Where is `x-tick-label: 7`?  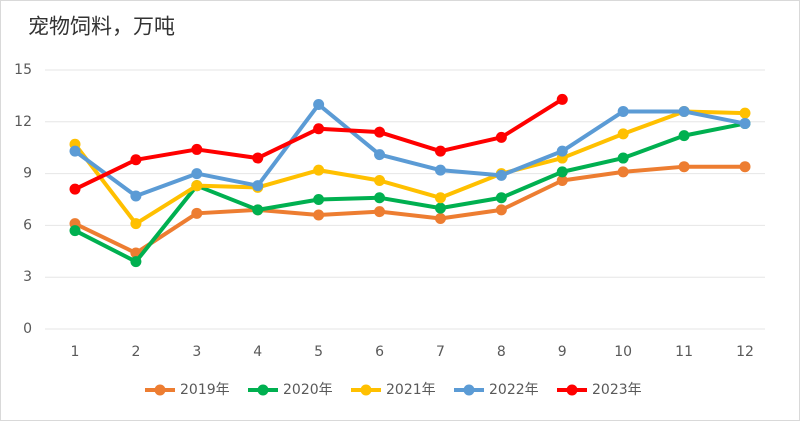
x-tick-label: 7 is located at coordinates (440, 352).